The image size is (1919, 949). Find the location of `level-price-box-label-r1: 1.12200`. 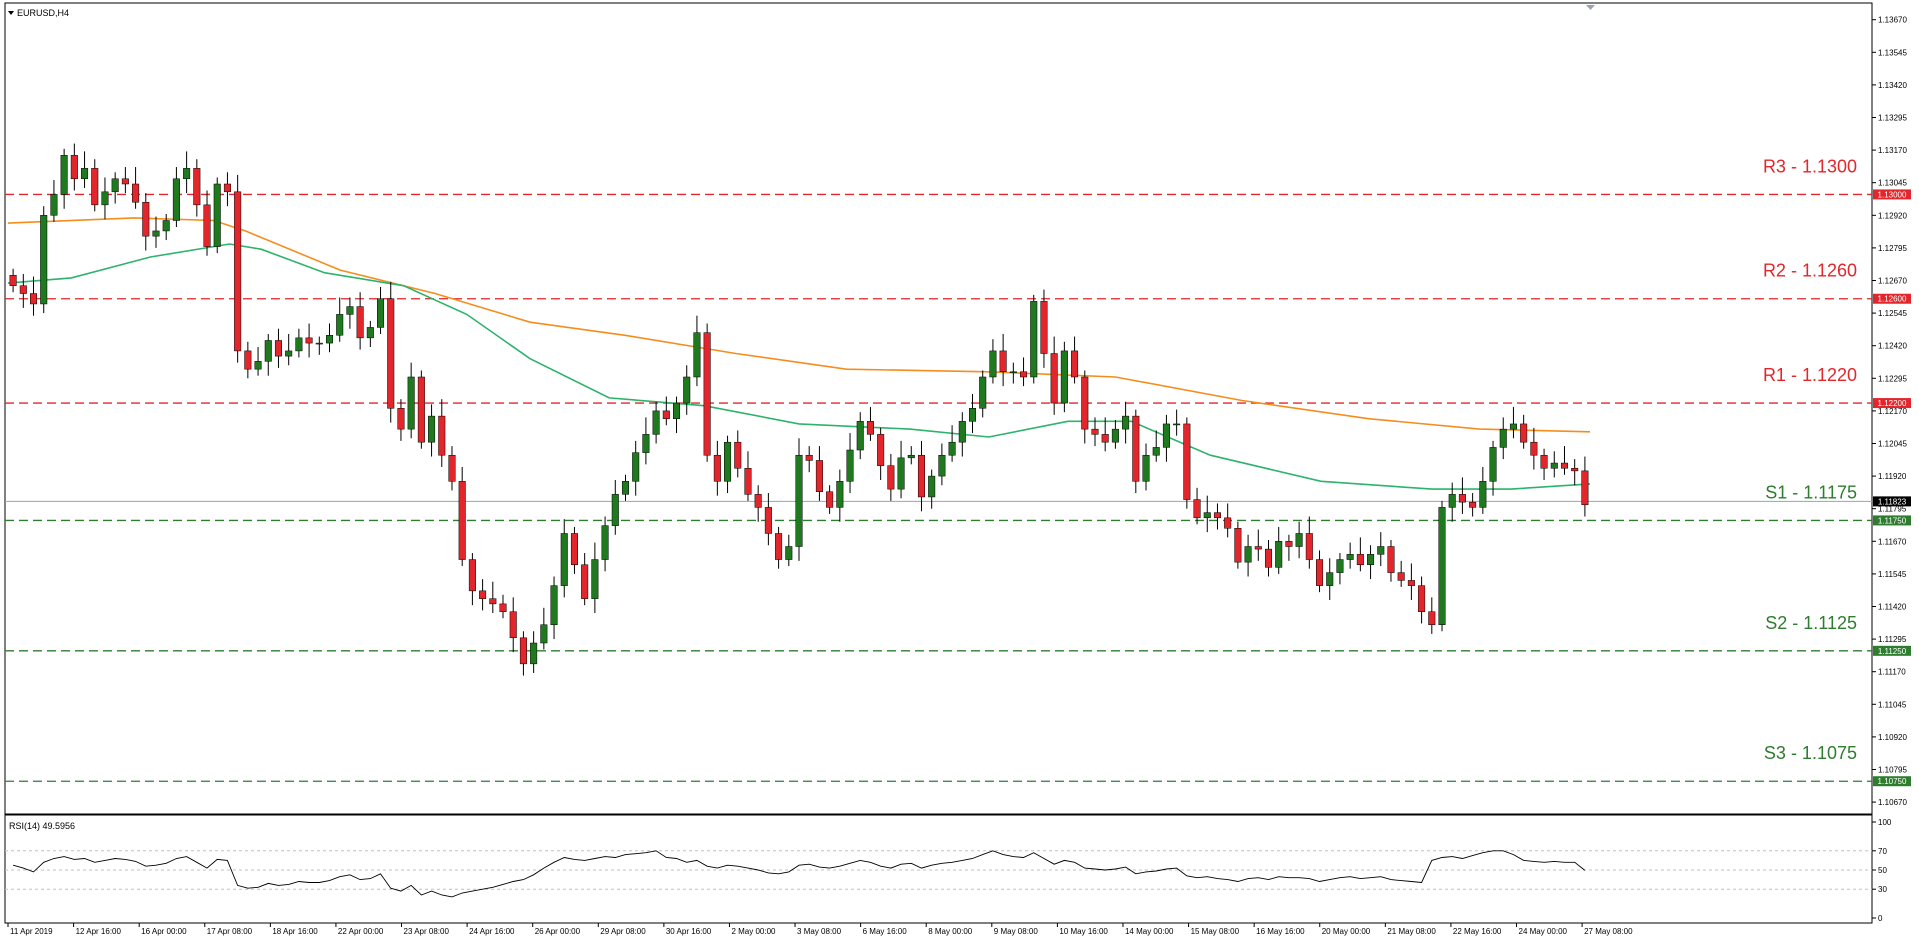

level-price-box-label-r1: 1.12200 is located at coordinates (1892, 403).